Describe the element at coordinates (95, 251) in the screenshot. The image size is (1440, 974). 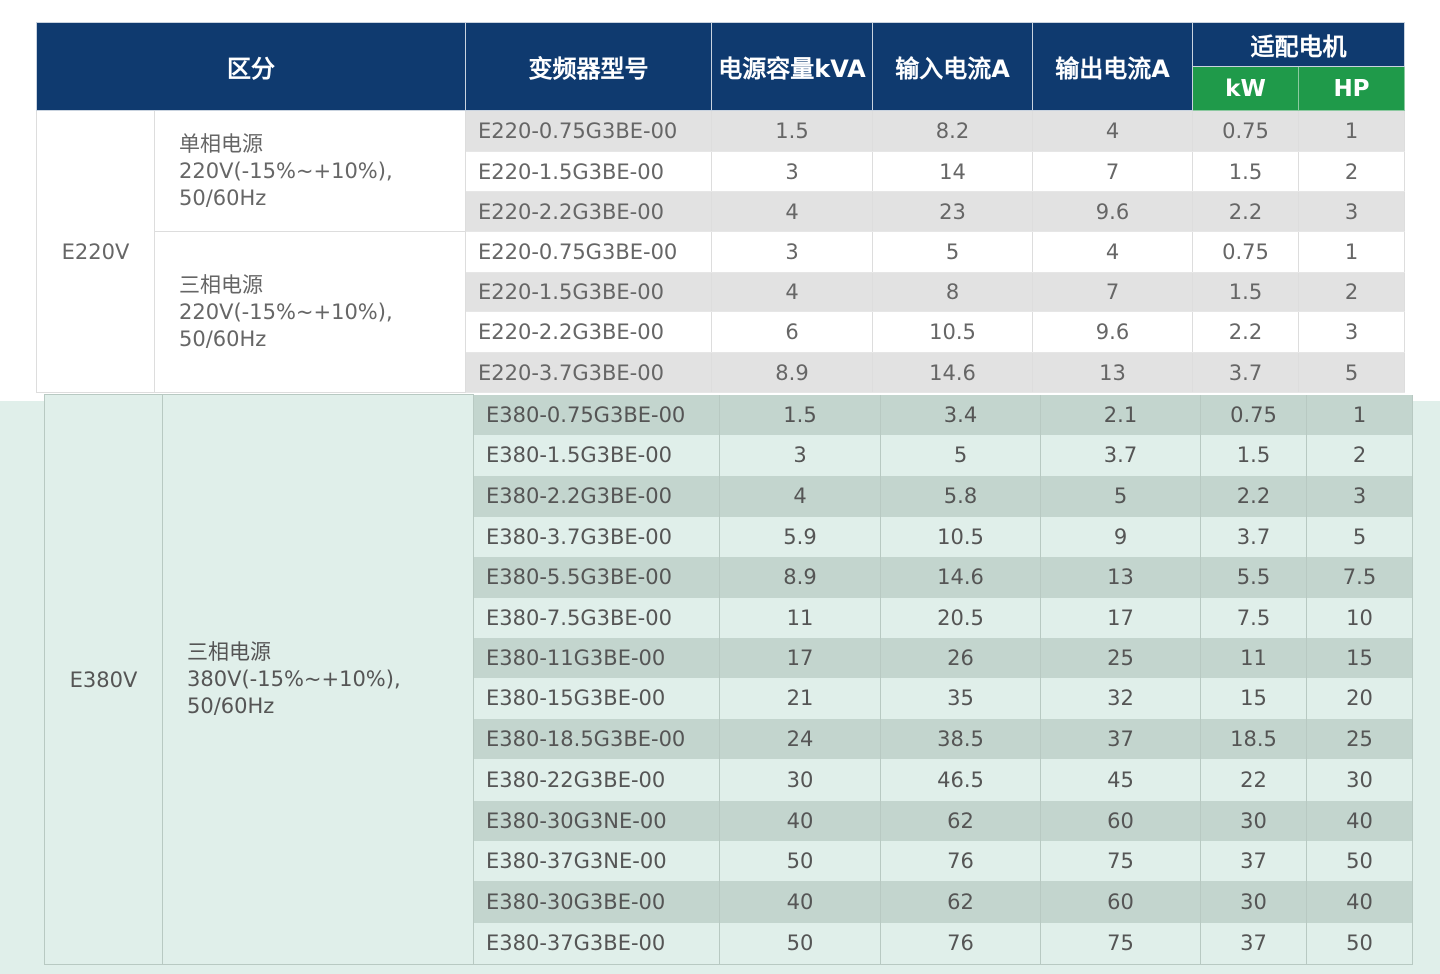
I see `category-label: E220V` at that location.